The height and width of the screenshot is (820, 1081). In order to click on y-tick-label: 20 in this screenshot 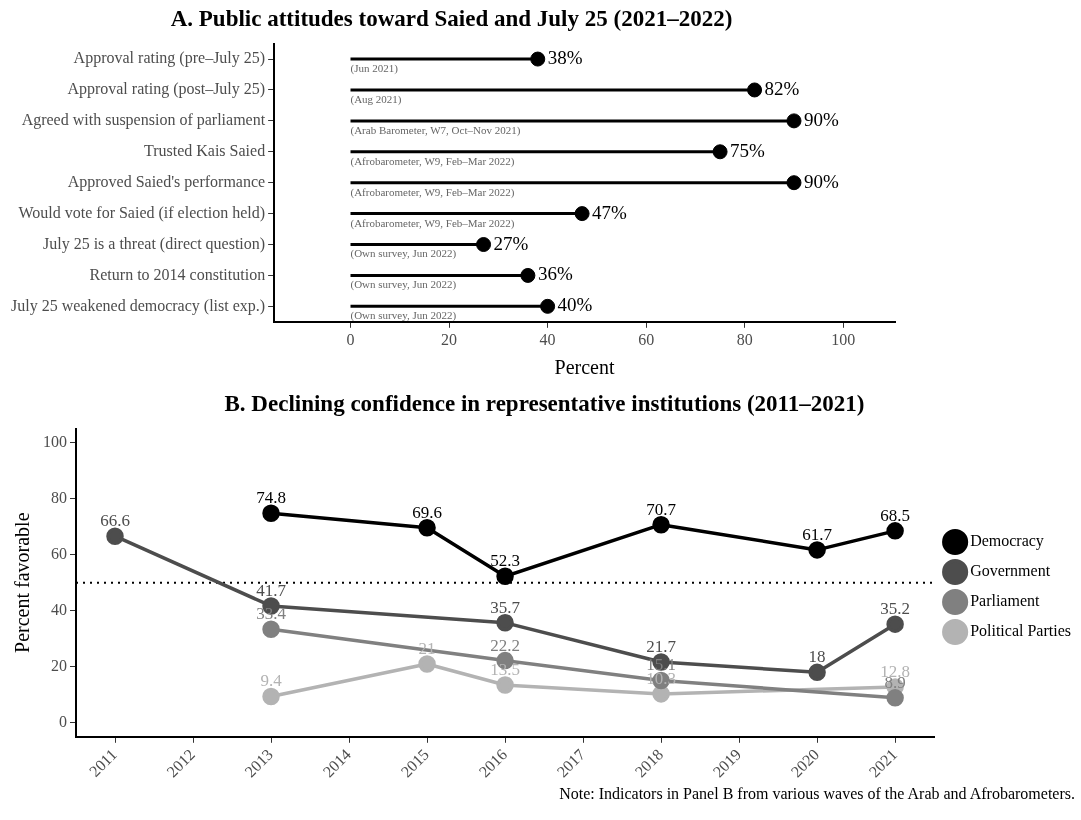, I will do `click(59, 665)`.